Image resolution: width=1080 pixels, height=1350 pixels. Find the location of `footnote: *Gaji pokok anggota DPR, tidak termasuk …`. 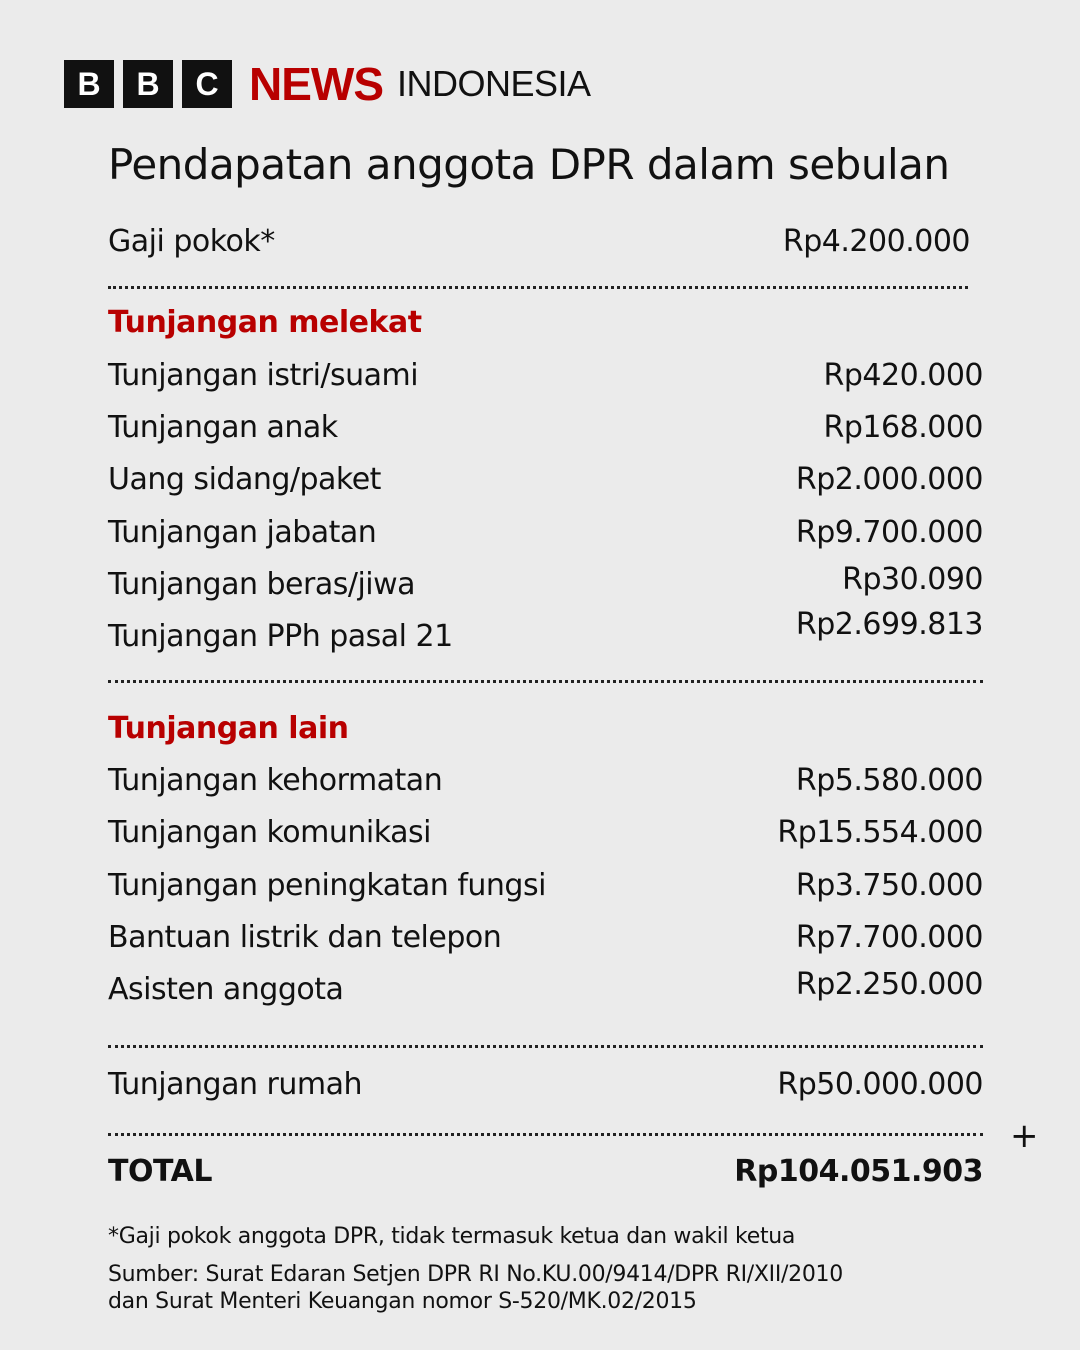

footnote: *Gaji pokok anggota DPR, tidak termasuk … is located at coordinates (452, 1236).